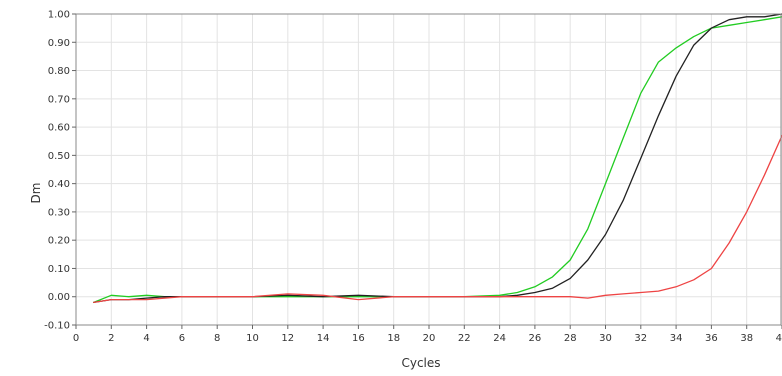 The width and height of the screenshot is (782, 376). Describe the element at coordinates (217, 338) in the screenshot. I see `x-tick-label: 8` at that location.